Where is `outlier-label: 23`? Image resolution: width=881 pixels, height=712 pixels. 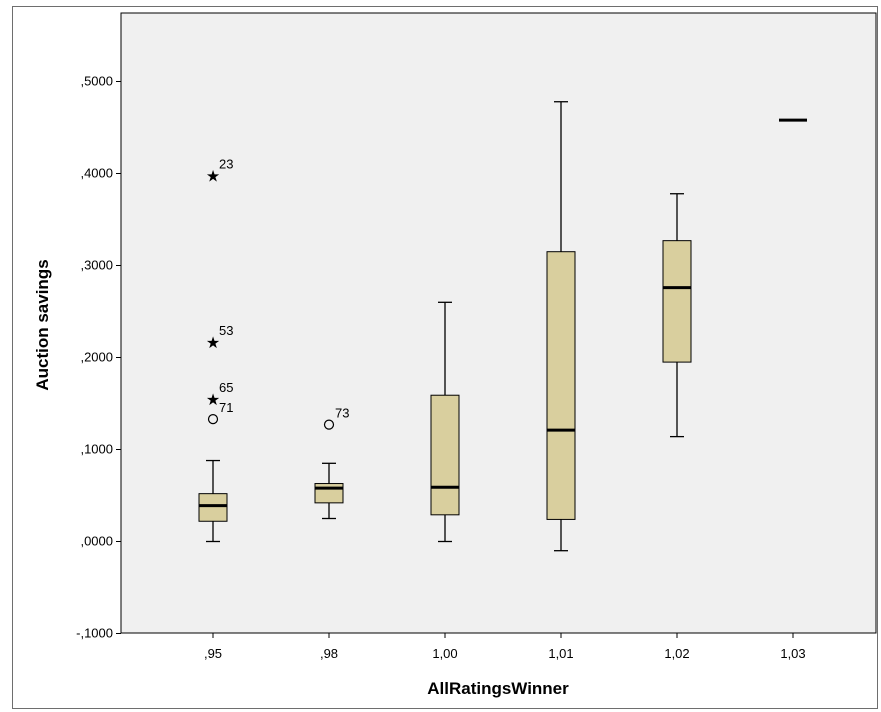 outlier-label: 23 is located at coordinates (226, 163).